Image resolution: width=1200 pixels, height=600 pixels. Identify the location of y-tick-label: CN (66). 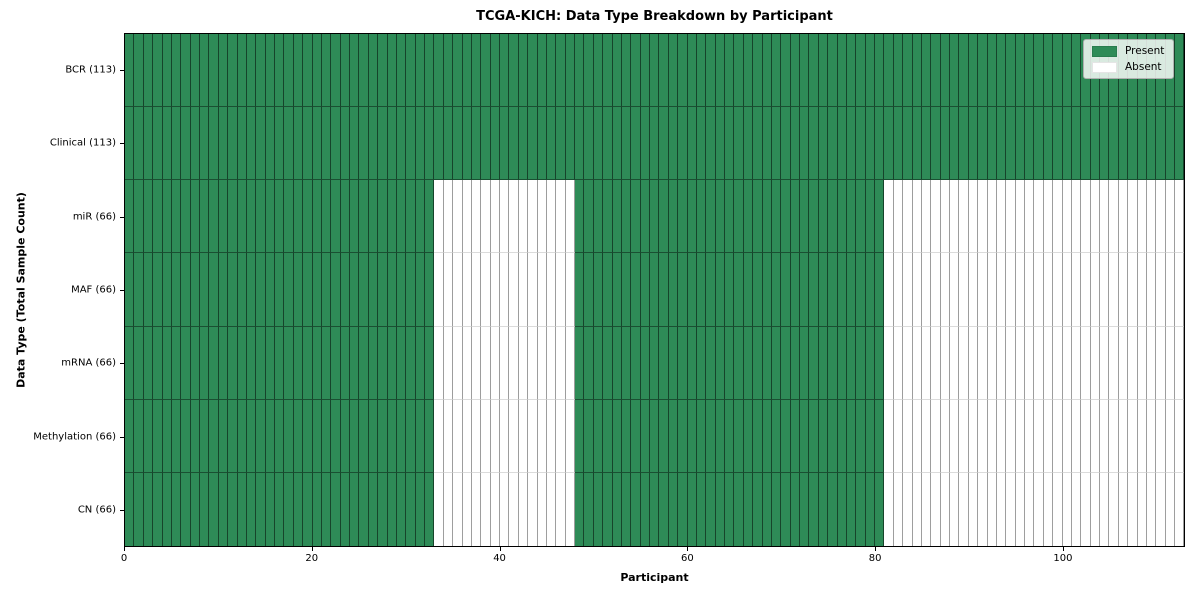
(96, 510).